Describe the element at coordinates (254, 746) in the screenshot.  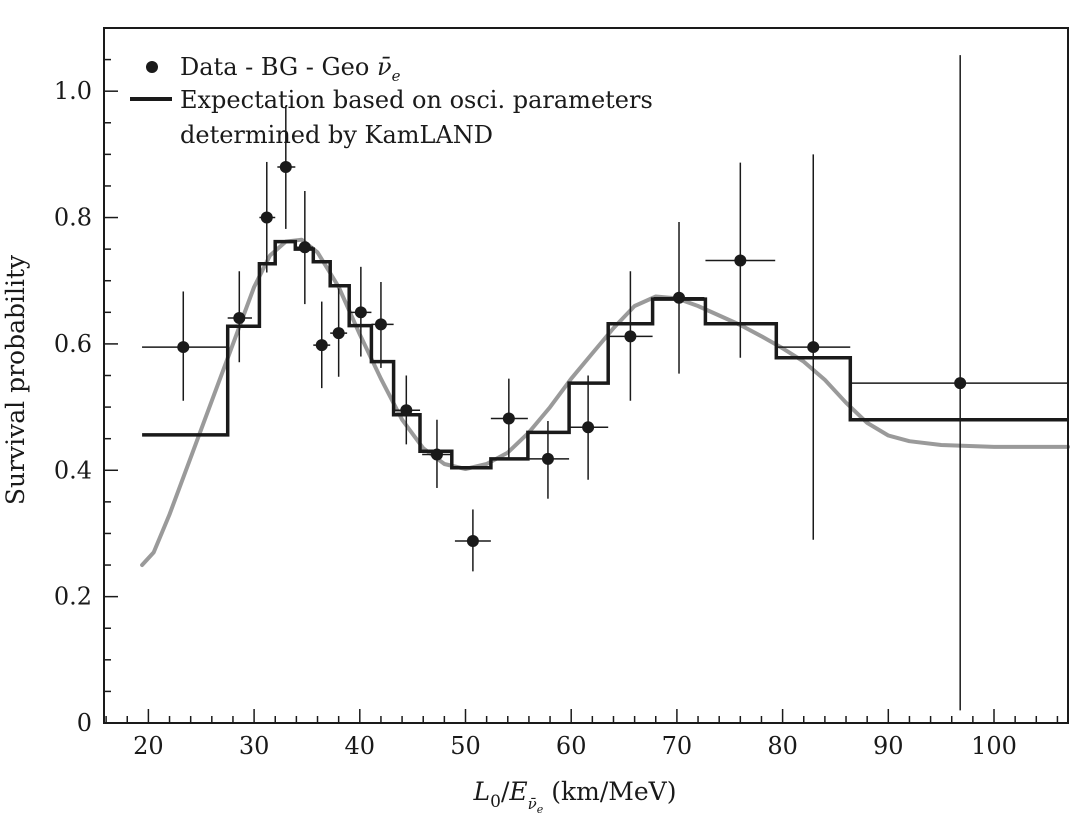
I see `x-tick-label: 30` at that location.